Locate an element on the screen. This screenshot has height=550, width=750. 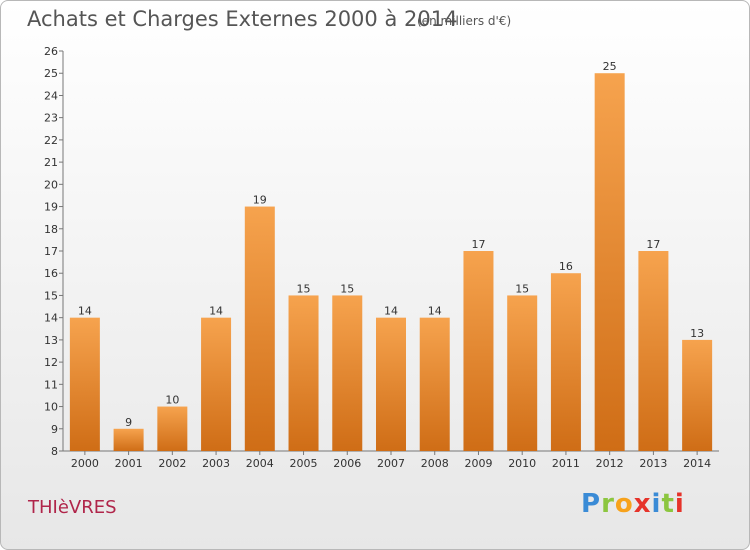
x-tick-label: 2002 is located at coordinates (172, 463).